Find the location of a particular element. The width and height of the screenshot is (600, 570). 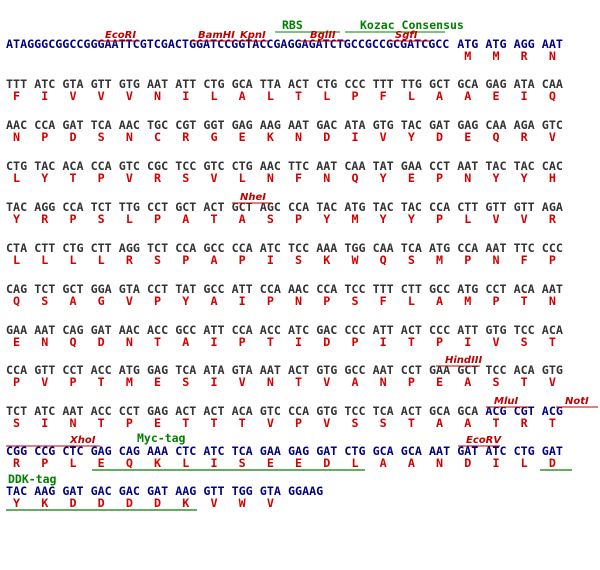

codon: GAA is located at coordinates (270, 451).